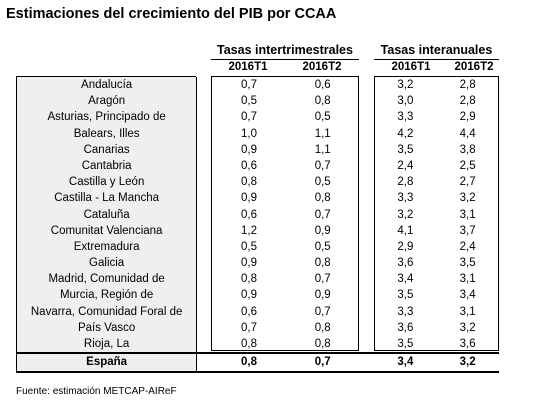 The height and width of the screenshot is (411, 546). I want to click on table-row: Balears, Illes 1,0 1,1 4,2 4,4, so click(257, 133).